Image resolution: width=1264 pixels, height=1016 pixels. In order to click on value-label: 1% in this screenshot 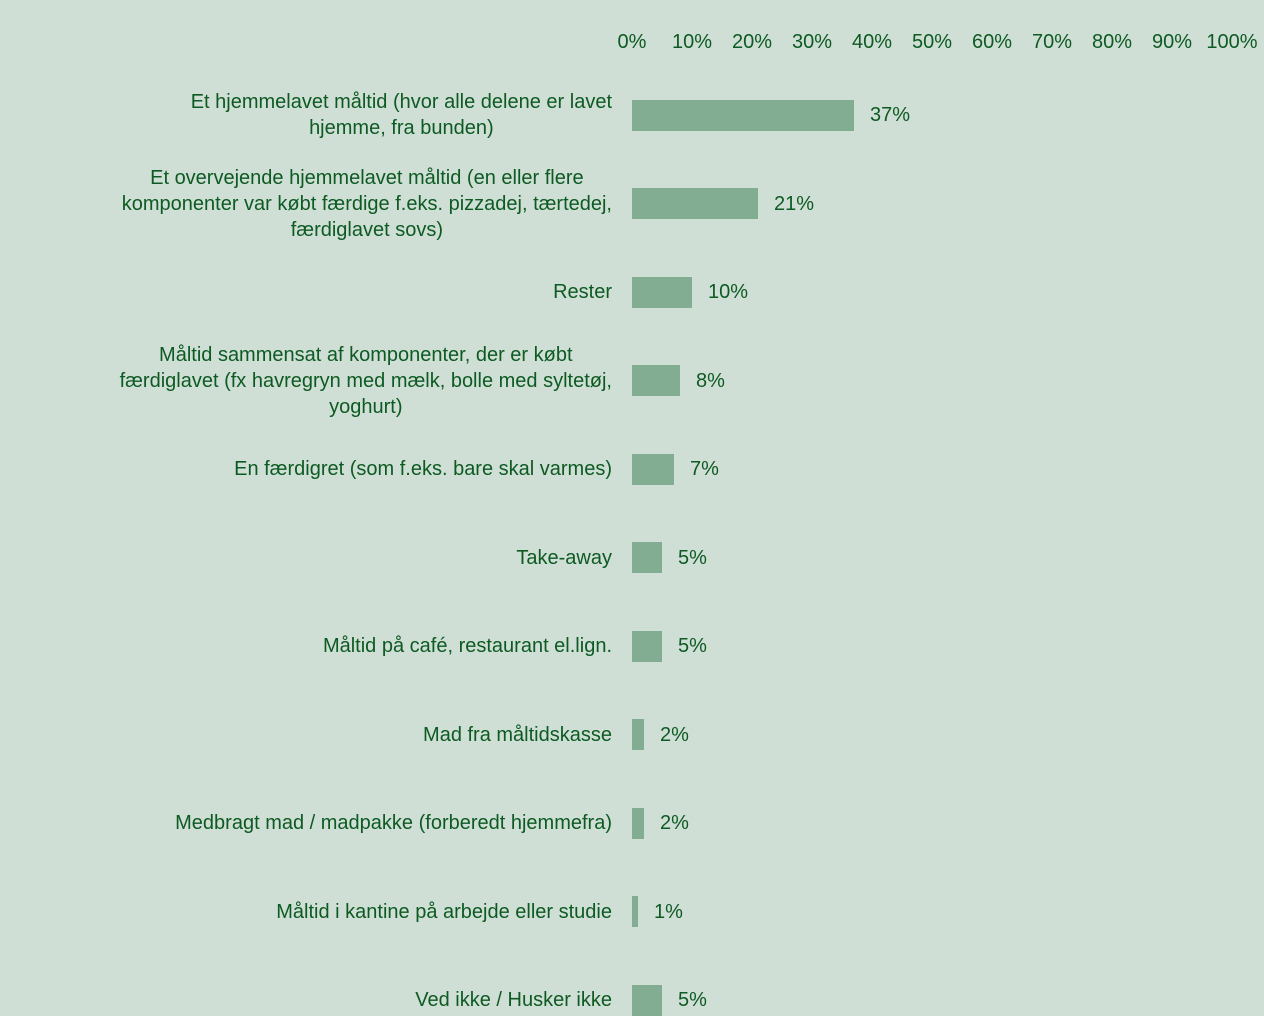, I will do `click(668, 911)`.